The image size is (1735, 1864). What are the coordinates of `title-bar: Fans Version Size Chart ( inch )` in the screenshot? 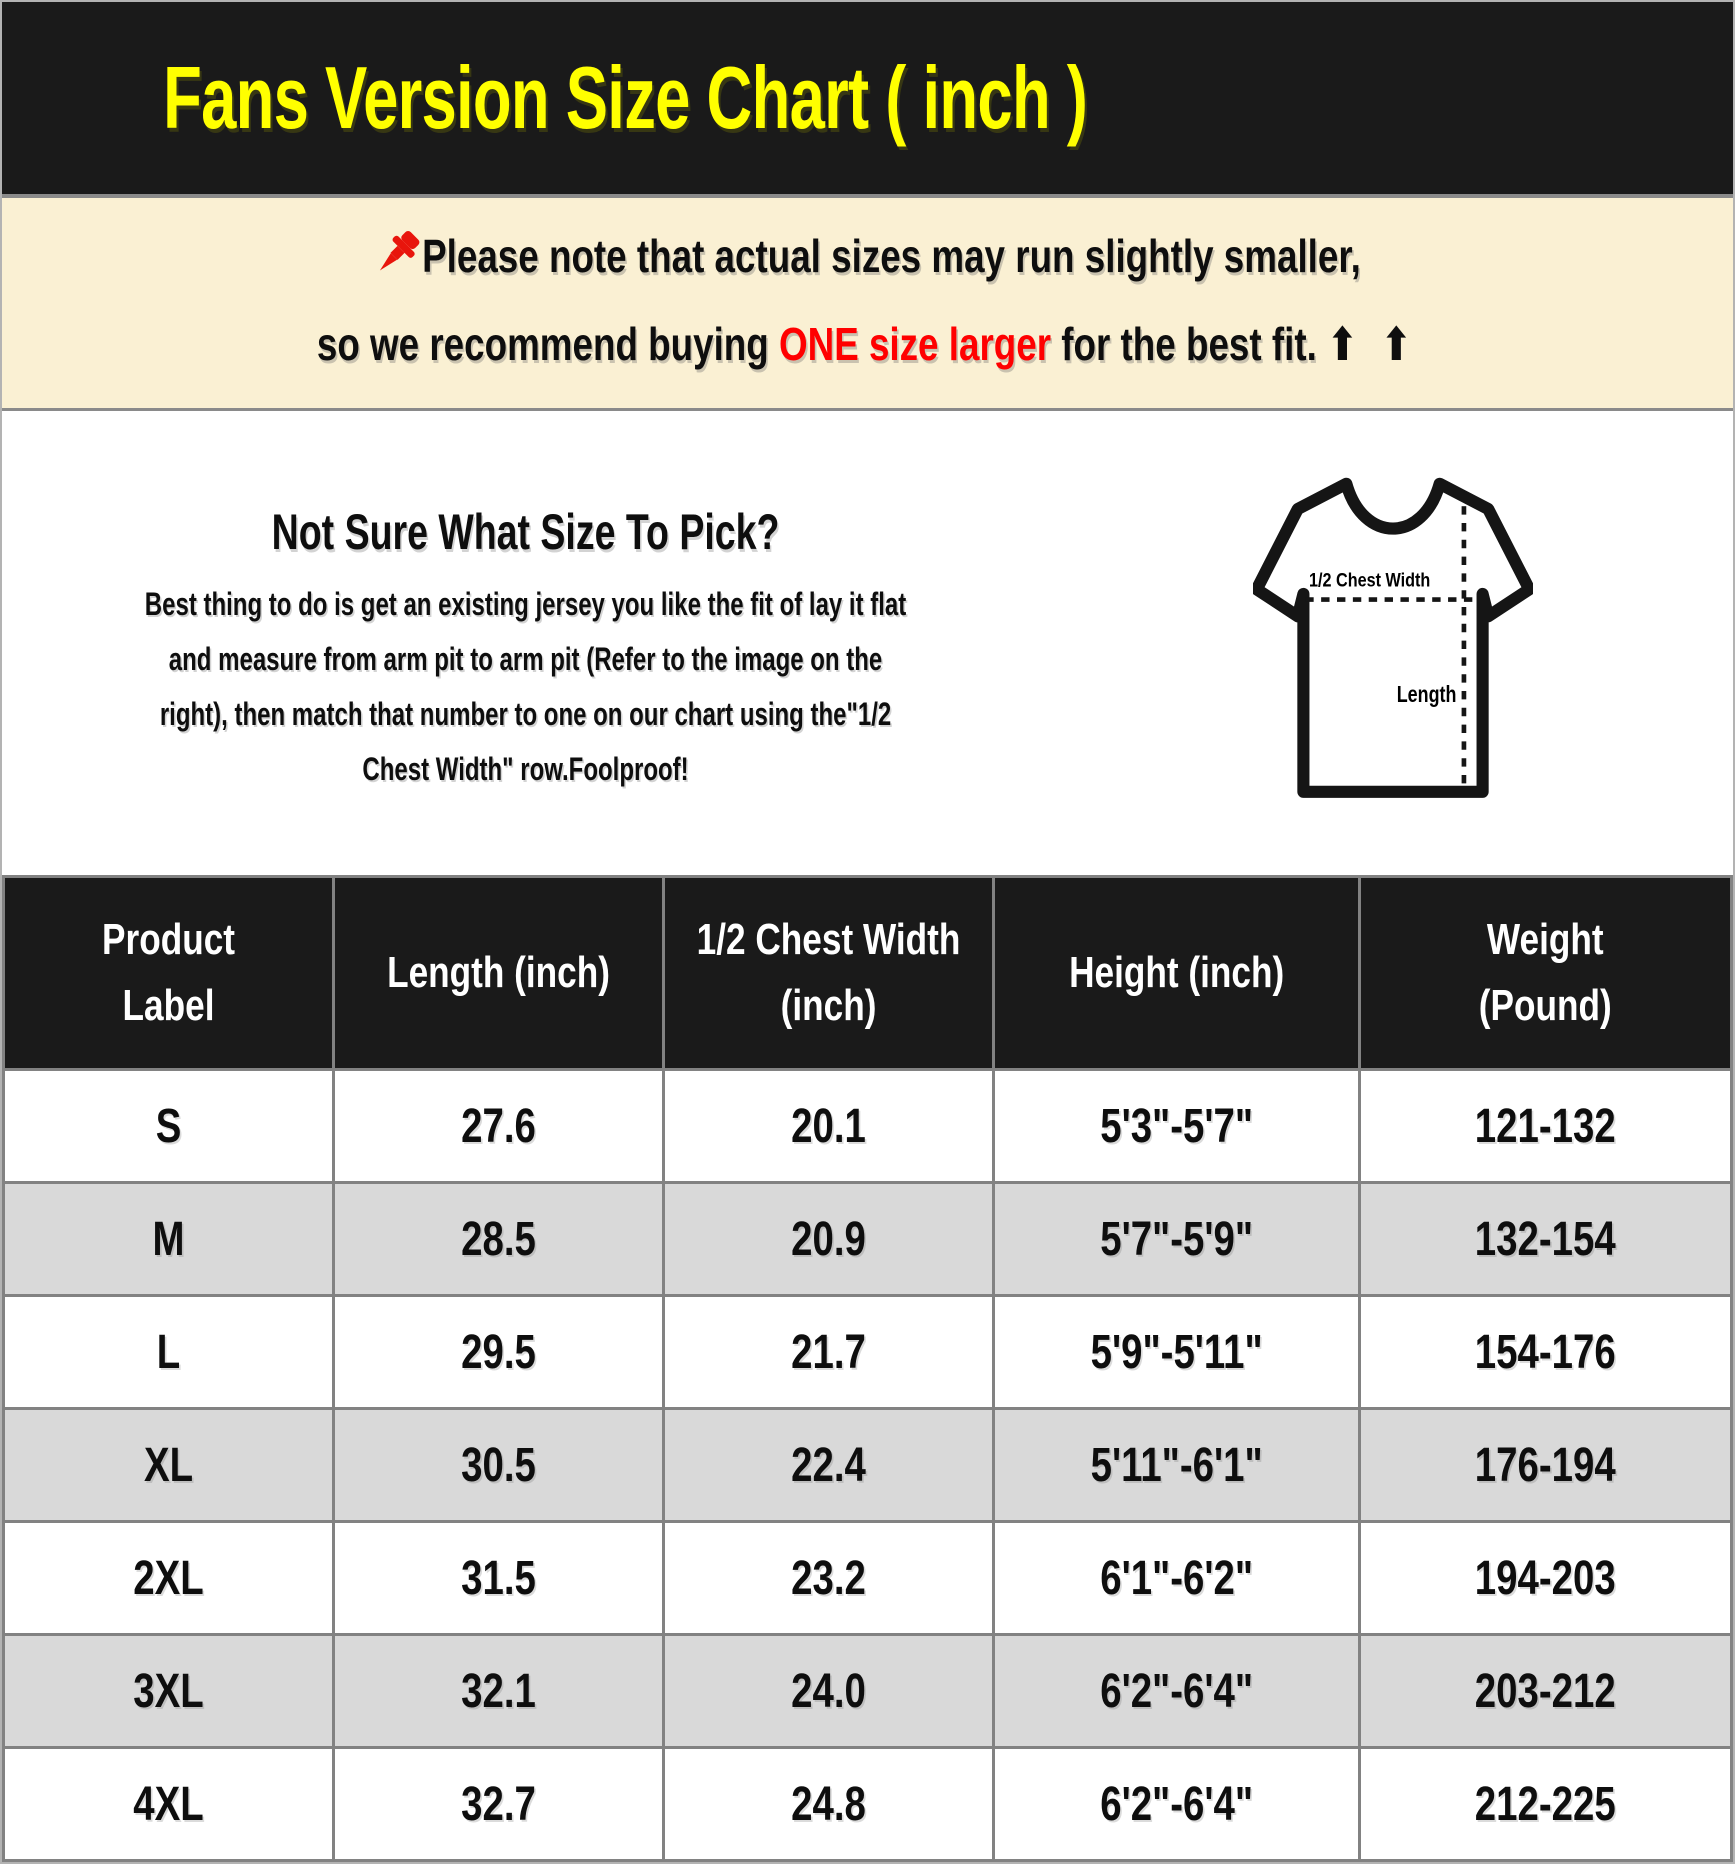 It's located at (867, 100).